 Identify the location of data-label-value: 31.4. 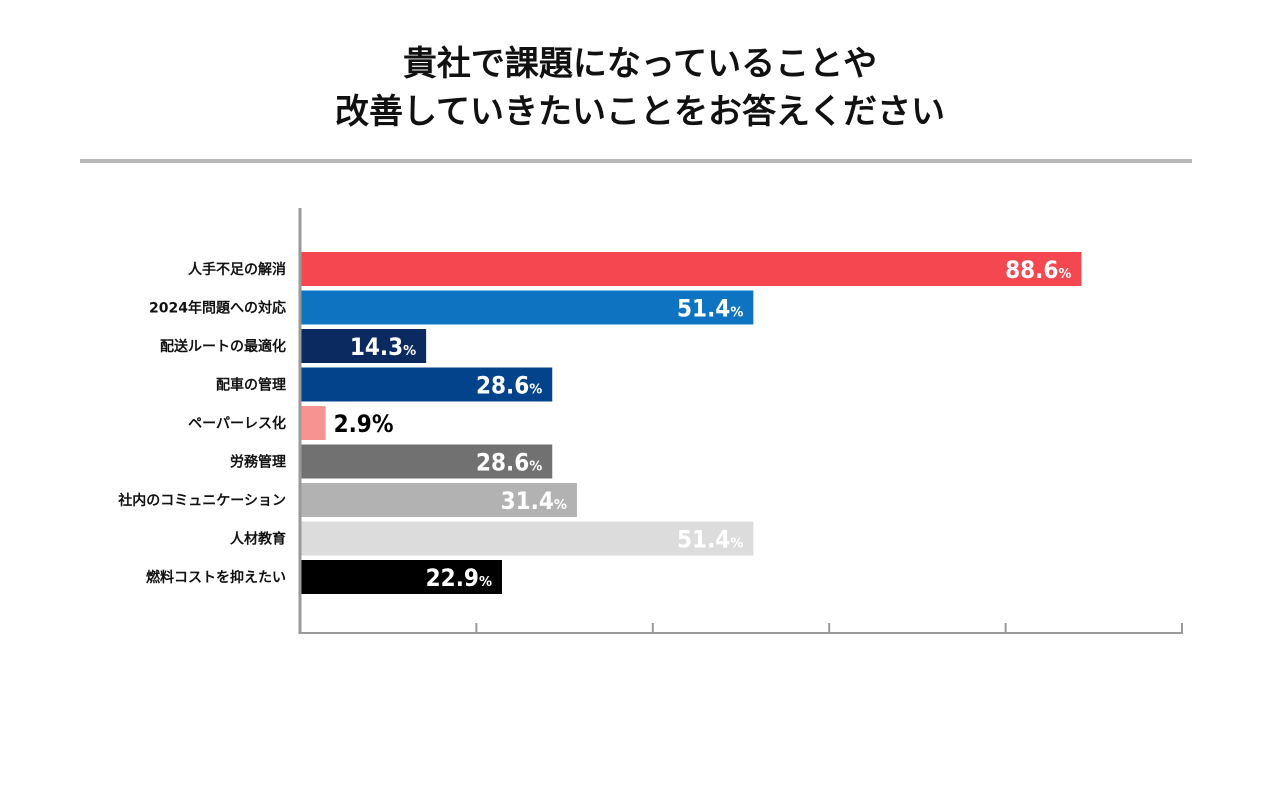
(527, 501).